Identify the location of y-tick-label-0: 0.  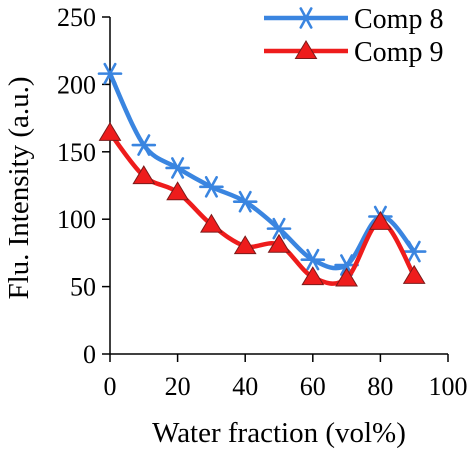
(89, 354).